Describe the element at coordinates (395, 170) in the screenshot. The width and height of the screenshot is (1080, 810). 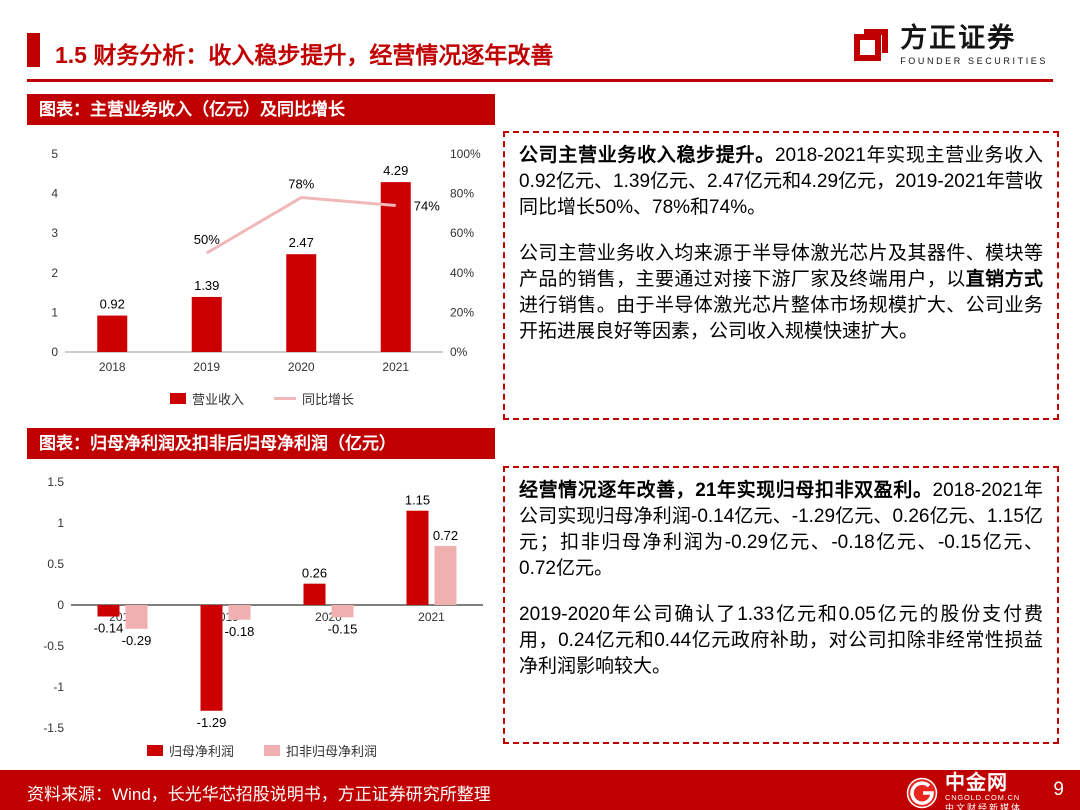
I see `svg-text: 4.29` at that location.